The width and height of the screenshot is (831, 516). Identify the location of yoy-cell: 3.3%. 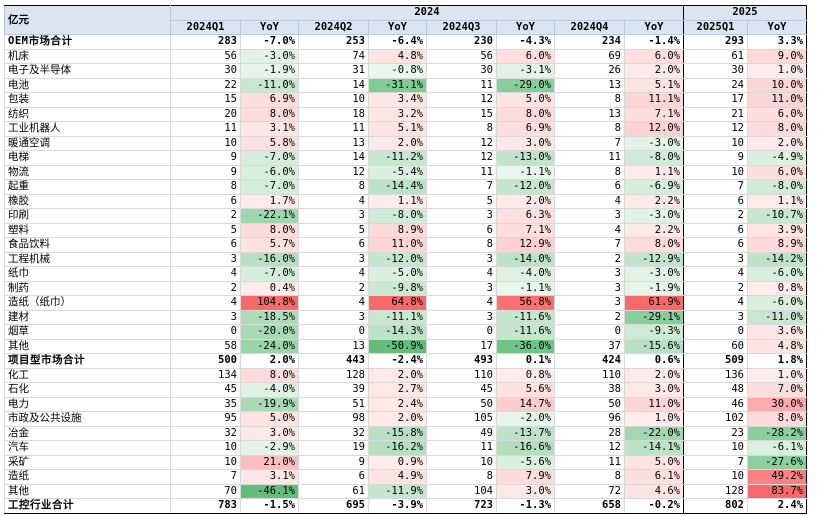
(777, 42).